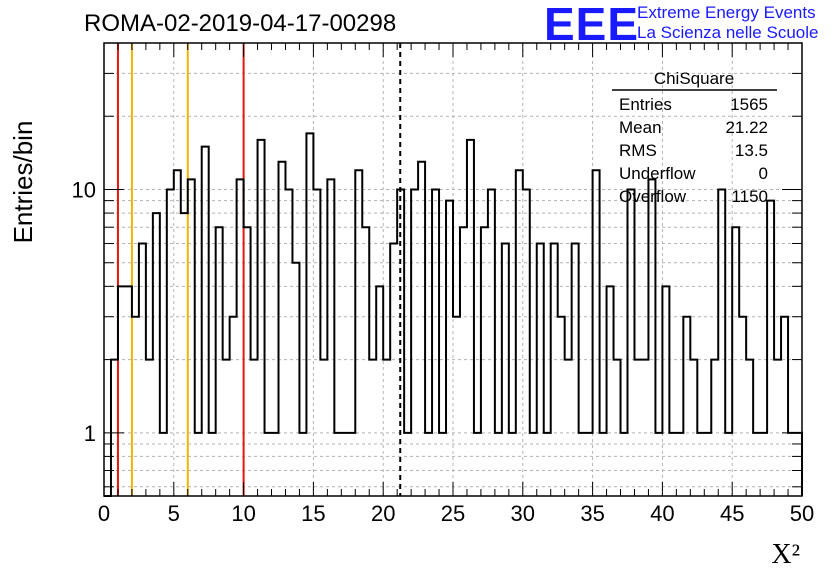  What do you see at coordinates (243, 513) in the screenshot?
I see `x-tick-label: 10` at bounding box center [243, 513].